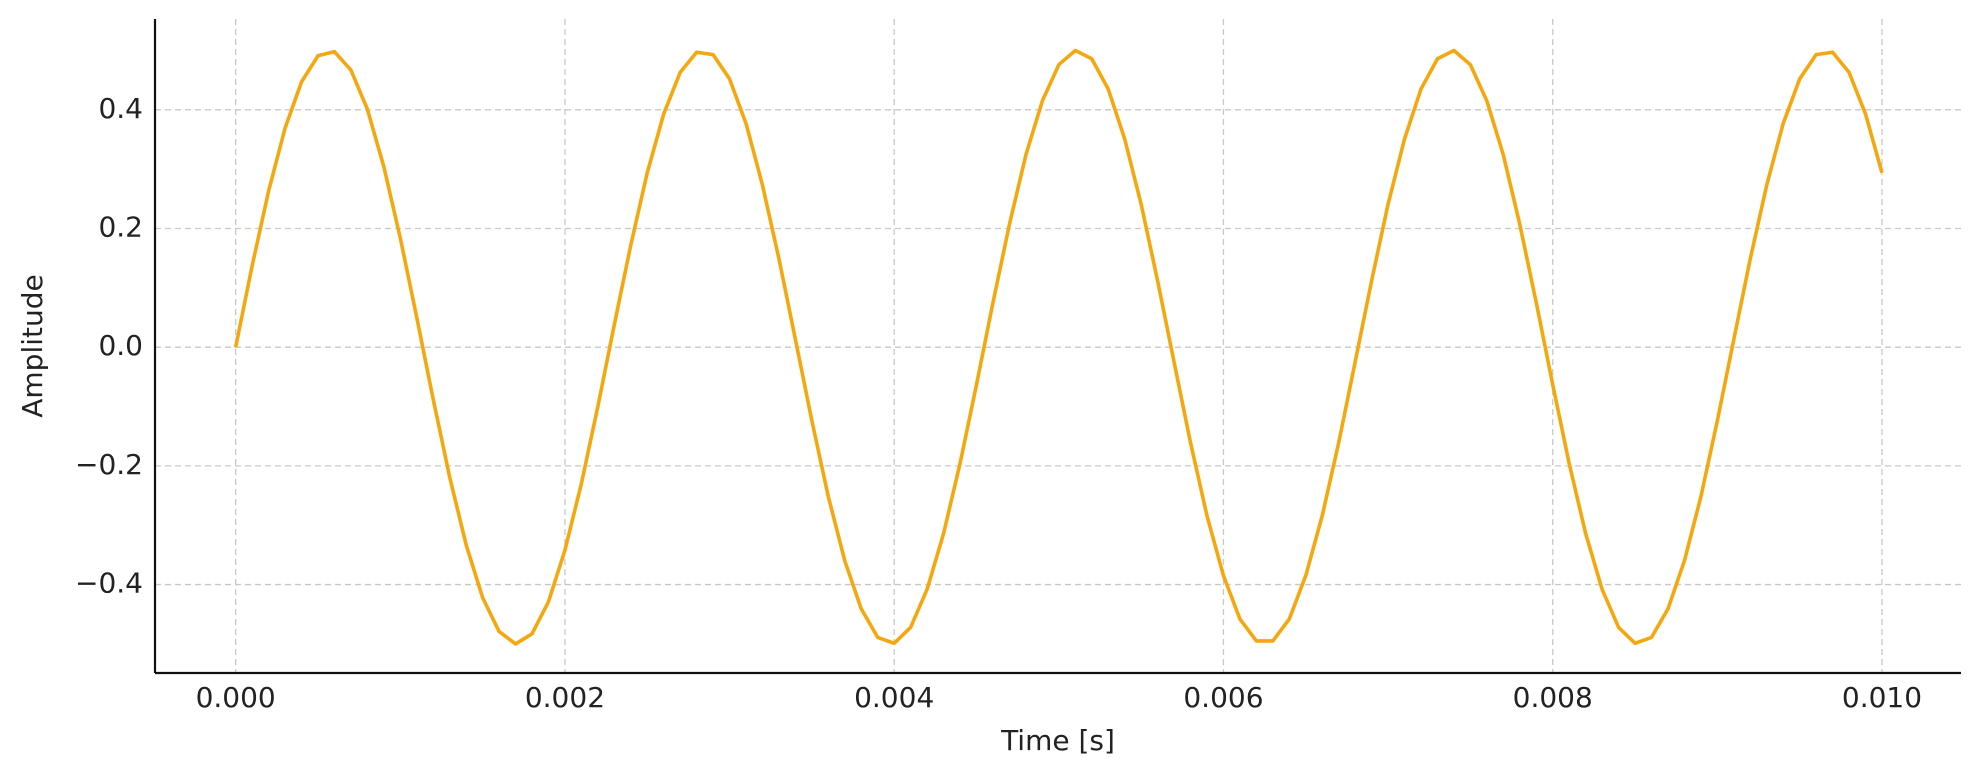 The image size is (1980, 780). Describe the element at coordinates (1882, 697) in the screenshot. I see `x-tick-label: 0.010` at that location.